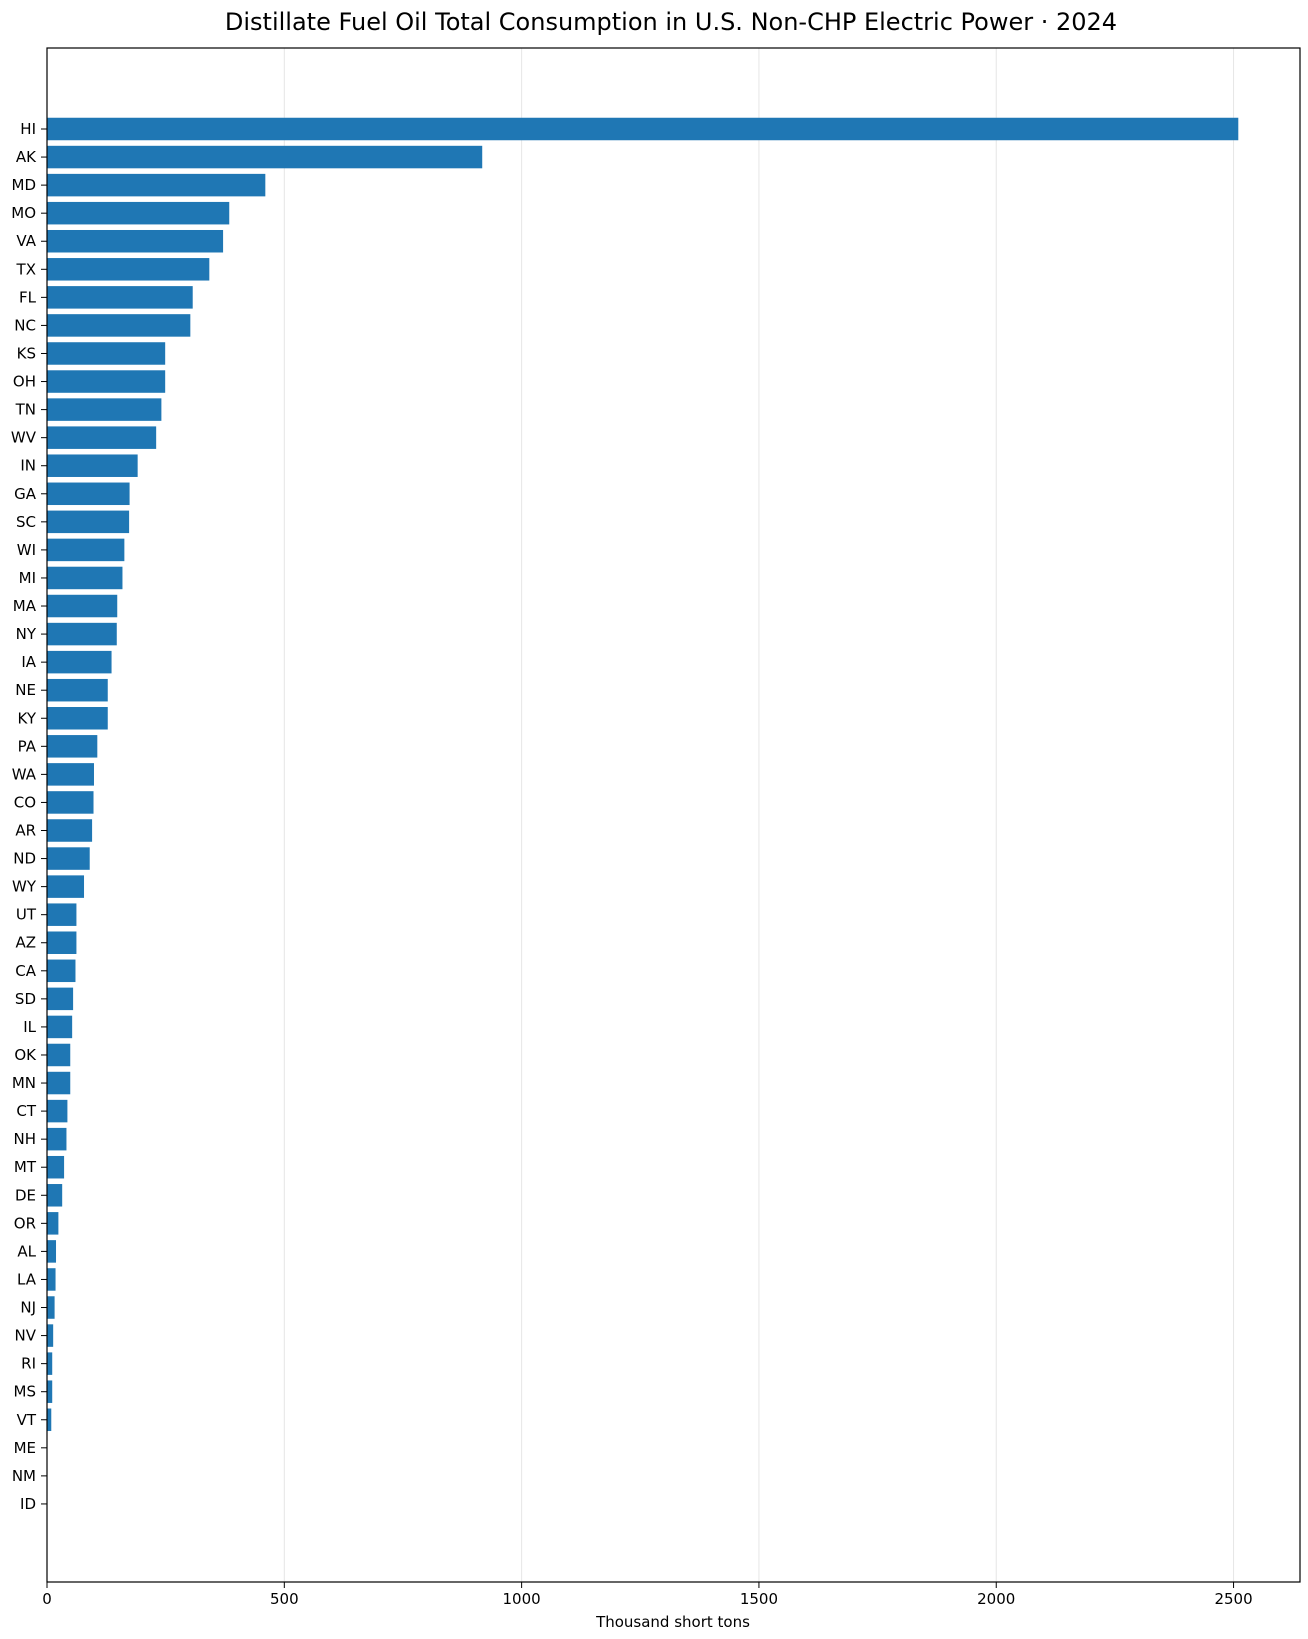 Image resolution: width=1308 pixels, height=1639 pixels. What do you see at coordinates (24, 438) in the screenshot?
I see `y-tick-label: WV` at bounding box center [24, 438].